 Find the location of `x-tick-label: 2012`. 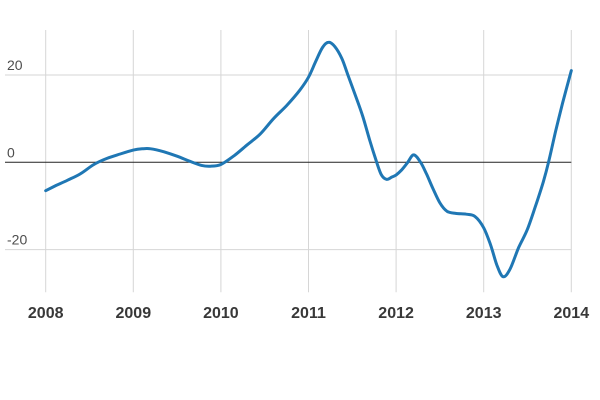

x-tick-label: 2012 is located at coordinates (396, 313).